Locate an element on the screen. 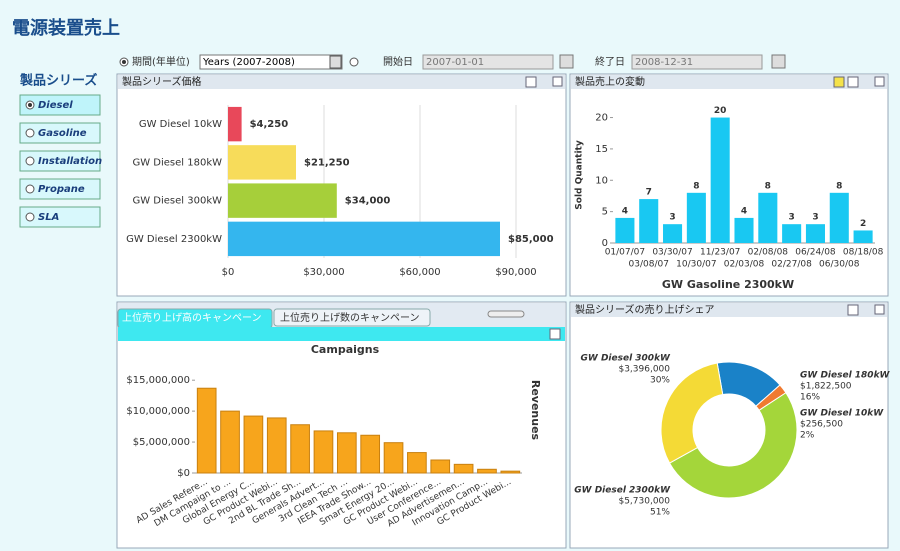  panel-title: 製品売上の変動 is located at coordinates (610, 81).